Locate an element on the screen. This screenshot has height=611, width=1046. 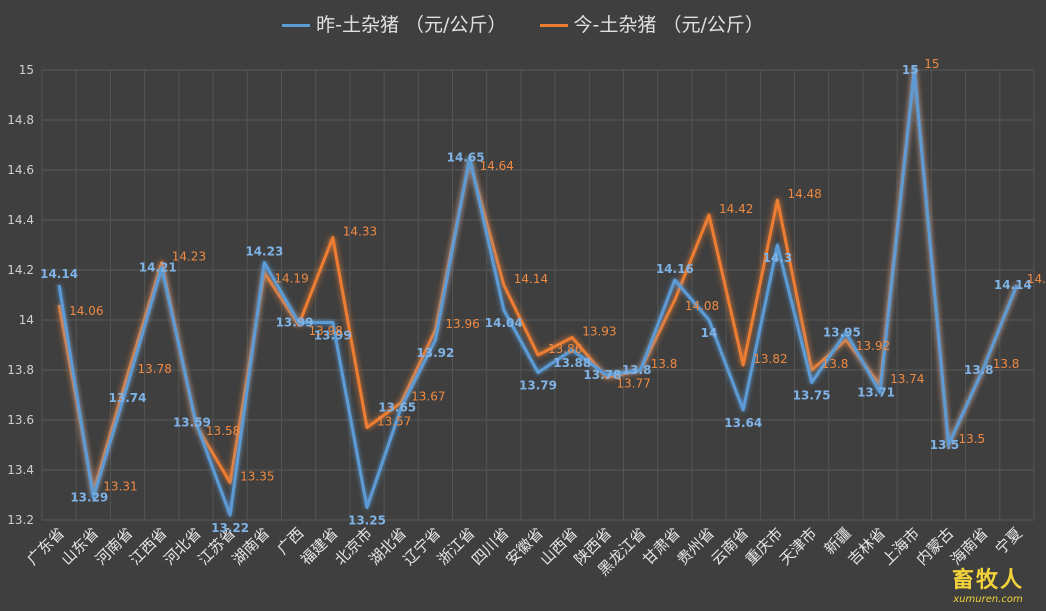
x-tick-label: 天津市 is located at coordinates (798, 546).